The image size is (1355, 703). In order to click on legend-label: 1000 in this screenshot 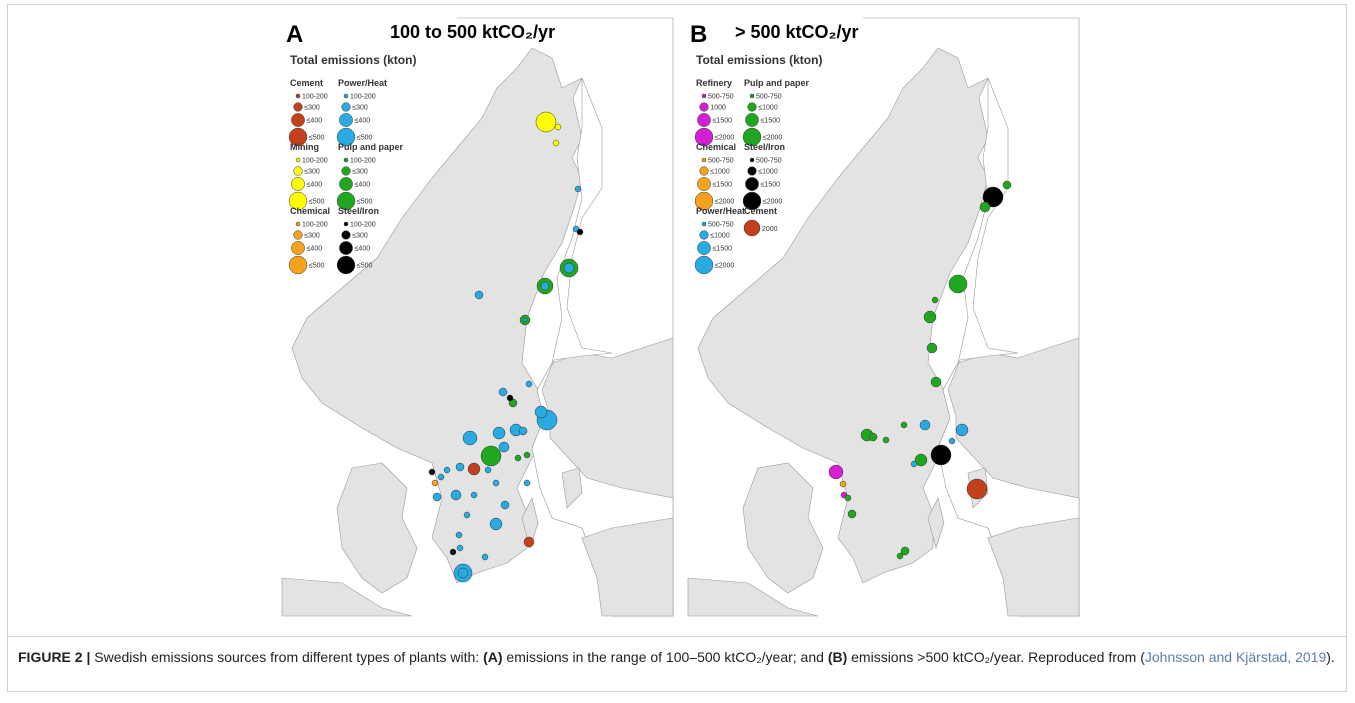, I will do `click(718, 108)`.